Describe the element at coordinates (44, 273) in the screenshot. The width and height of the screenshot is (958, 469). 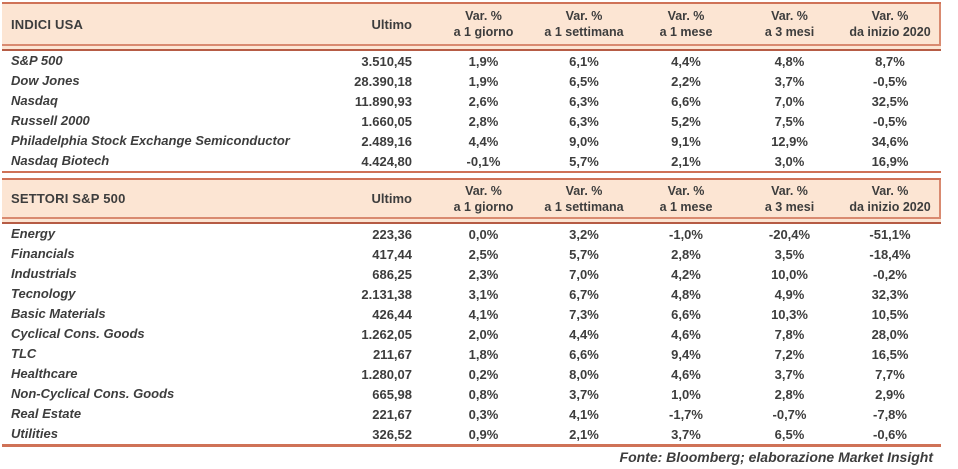
I see `row-label: Industrials` at that location.